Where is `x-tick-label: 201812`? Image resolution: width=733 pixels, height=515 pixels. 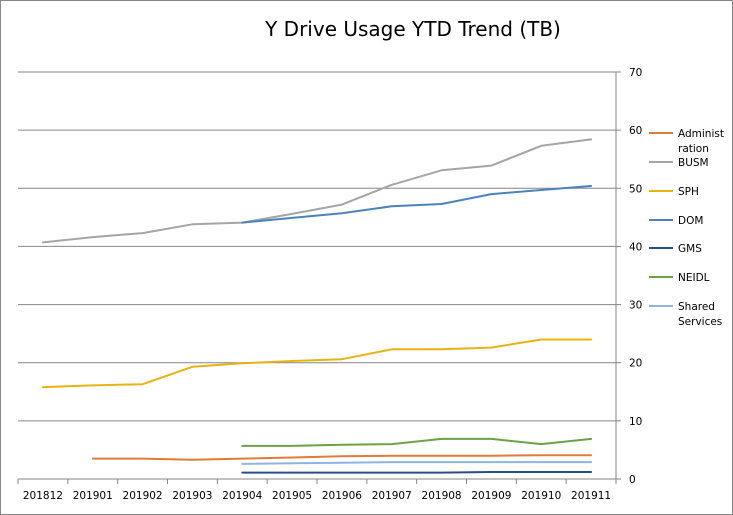
x-tick-label: 201812 is located at coordinates (43, 496).